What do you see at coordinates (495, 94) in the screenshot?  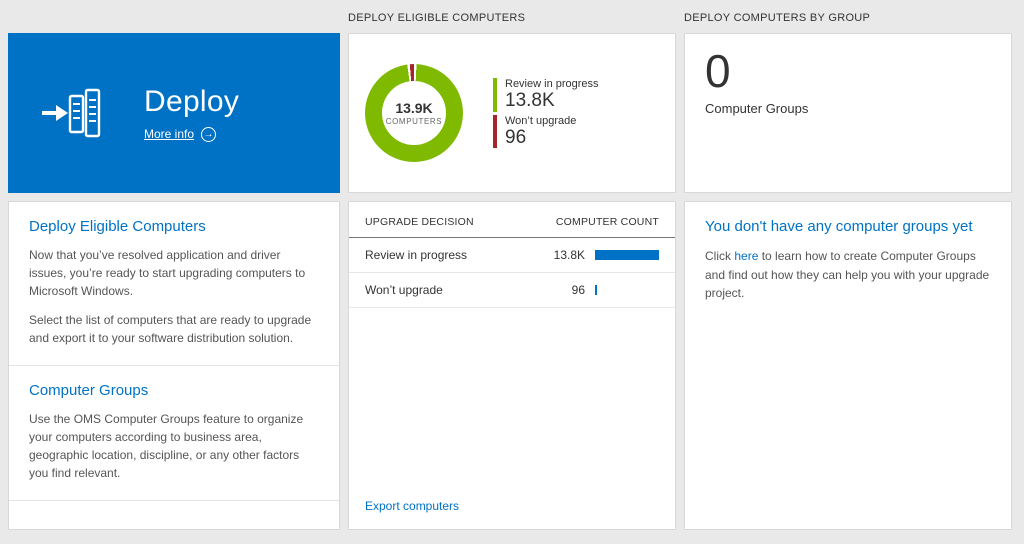 I see `legend-color-bar-green` at bounding box center [495, 94].